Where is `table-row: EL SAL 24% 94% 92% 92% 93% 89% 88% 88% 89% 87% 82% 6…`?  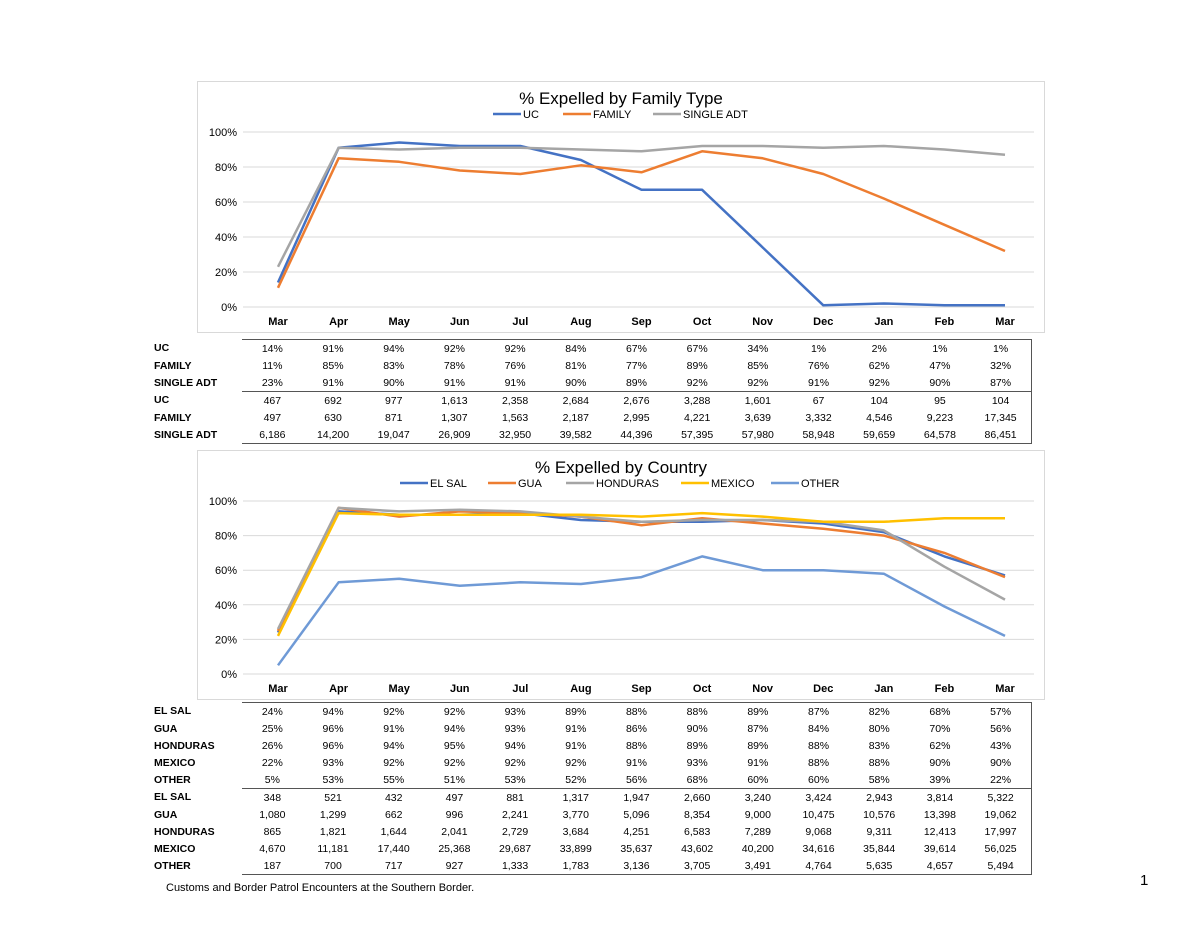 table-row: EL SAL 24% 94% 92% 92% 93% 89% 88% 88% 89% 87% 82% 6… is located at coordinates (592, 711).